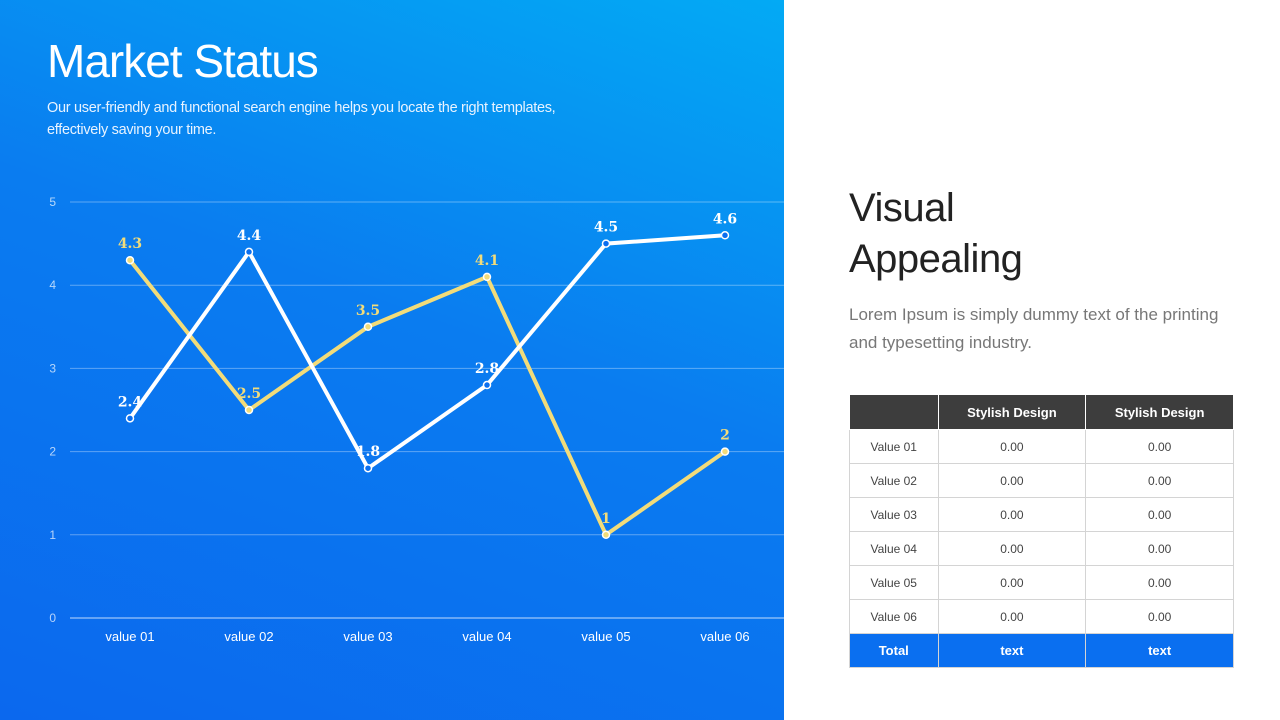  I want to click on page-title: Market Status, so click(183, 61).